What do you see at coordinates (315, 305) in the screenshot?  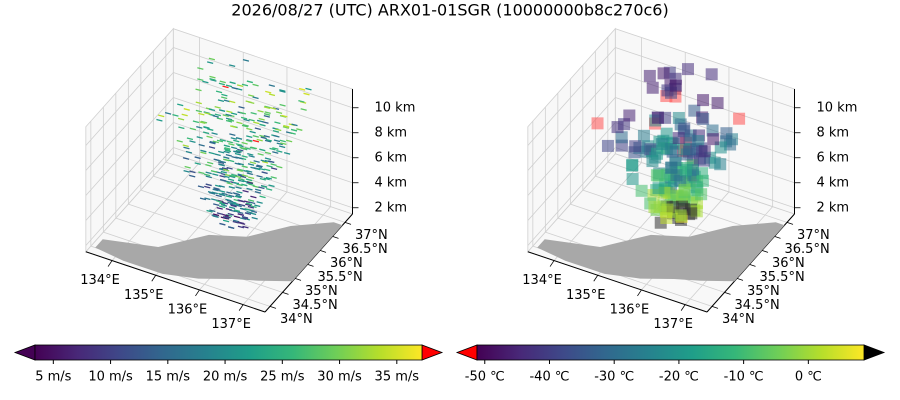 I see `y-tick-label: 34.5°N` at bounding box center [315, 305].